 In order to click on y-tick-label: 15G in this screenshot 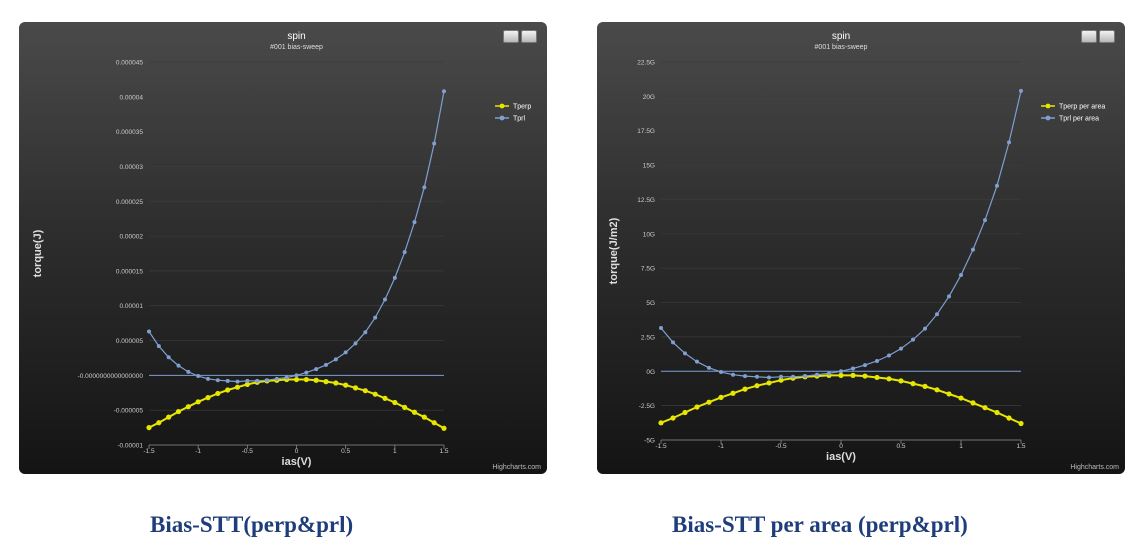, I will do `click(649, 166)`.